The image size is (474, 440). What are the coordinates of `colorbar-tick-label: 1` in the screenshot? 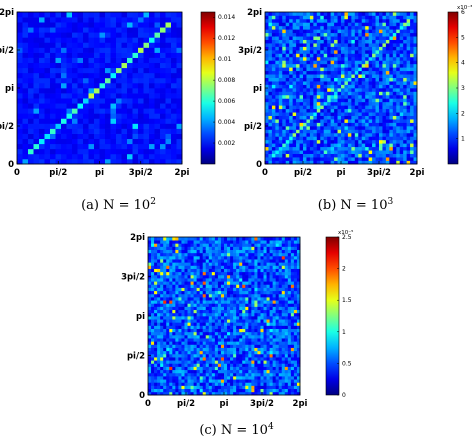 It's located at (463, 139).